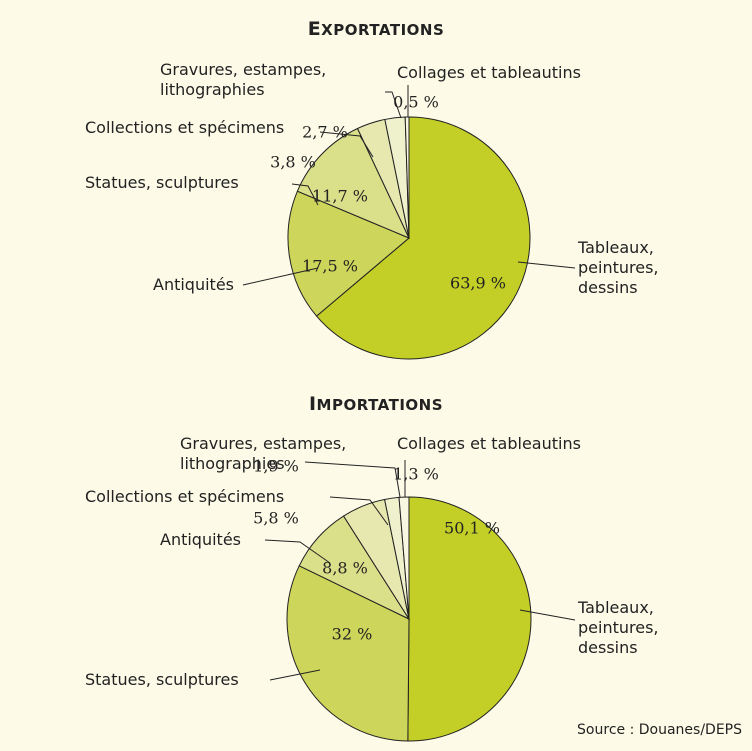  I want to click on value-label: 2,7 %, so click(325, 132).